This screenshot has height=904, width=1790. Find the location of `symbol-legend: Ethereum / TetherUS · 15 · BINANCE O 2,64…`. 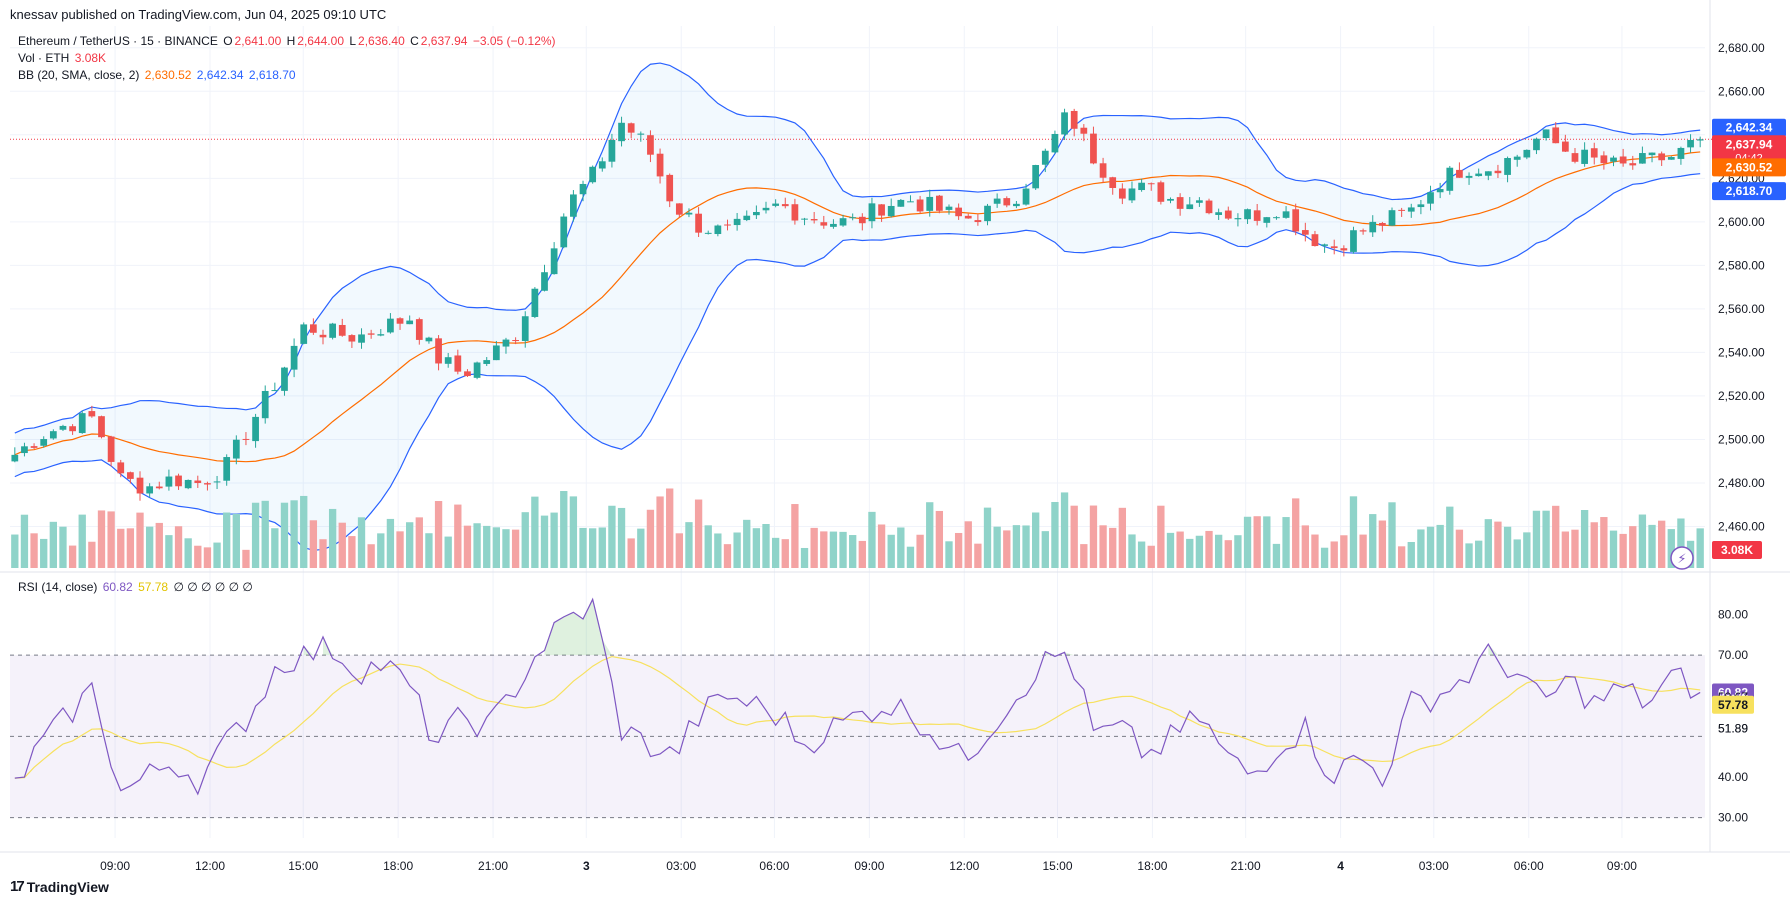

symbol-legend: Ethereum / TetherUS · 15 · BINANCE O 2,64… is located at coordinates (288, 41).